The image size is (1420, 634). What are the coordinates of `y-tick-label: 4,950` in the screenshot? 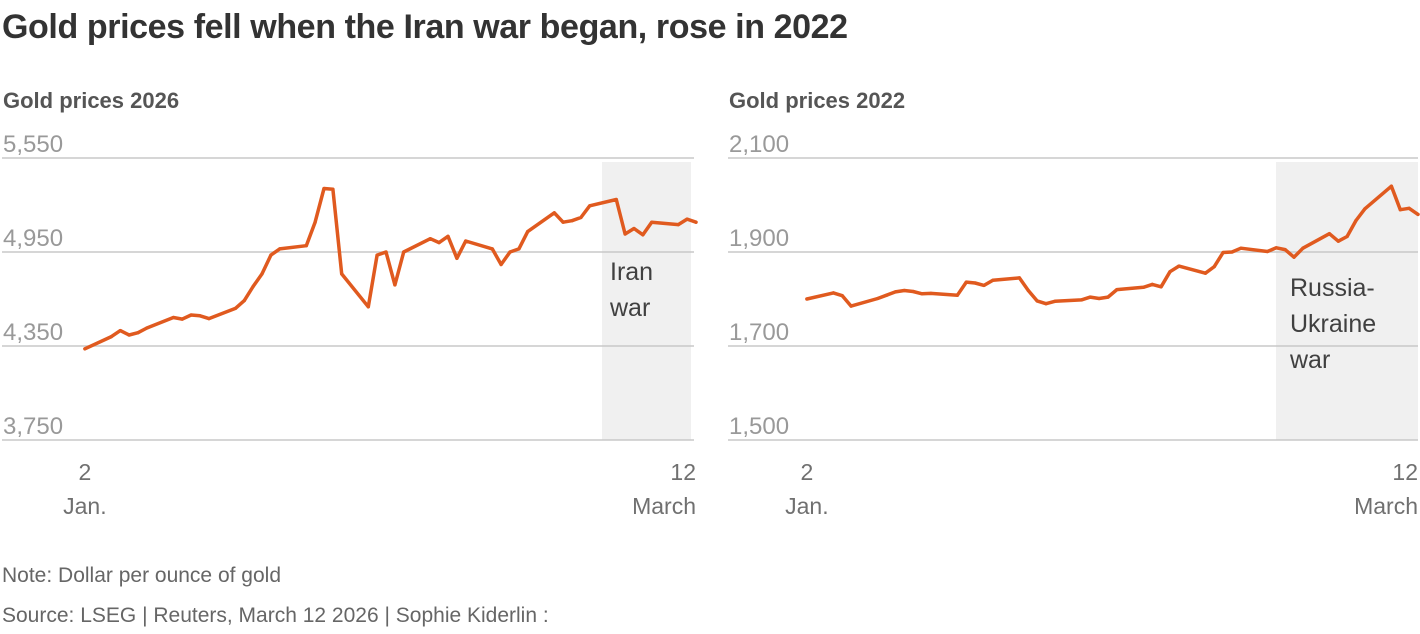 It's located at (33, 238).